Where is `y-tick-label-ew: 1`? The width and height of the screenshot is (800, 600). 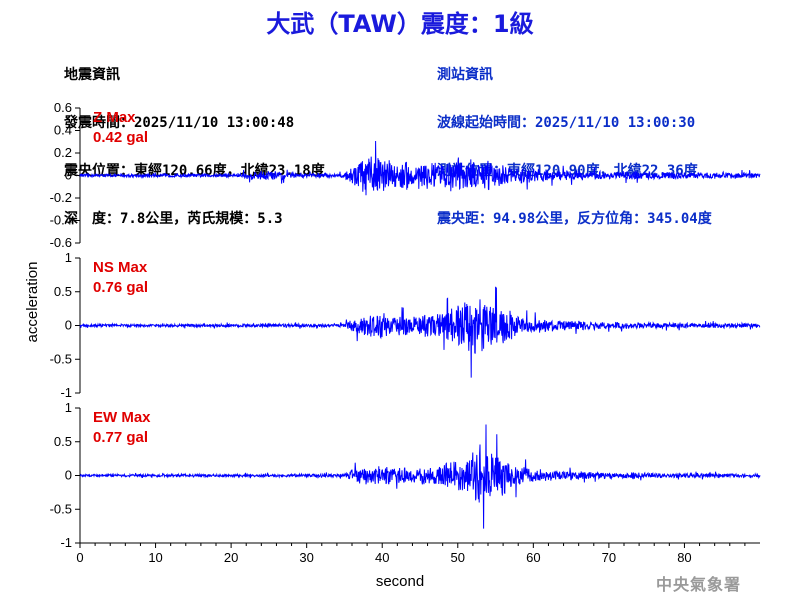
y-tick-label-ew: 1 is located at coordinates (68, 407).